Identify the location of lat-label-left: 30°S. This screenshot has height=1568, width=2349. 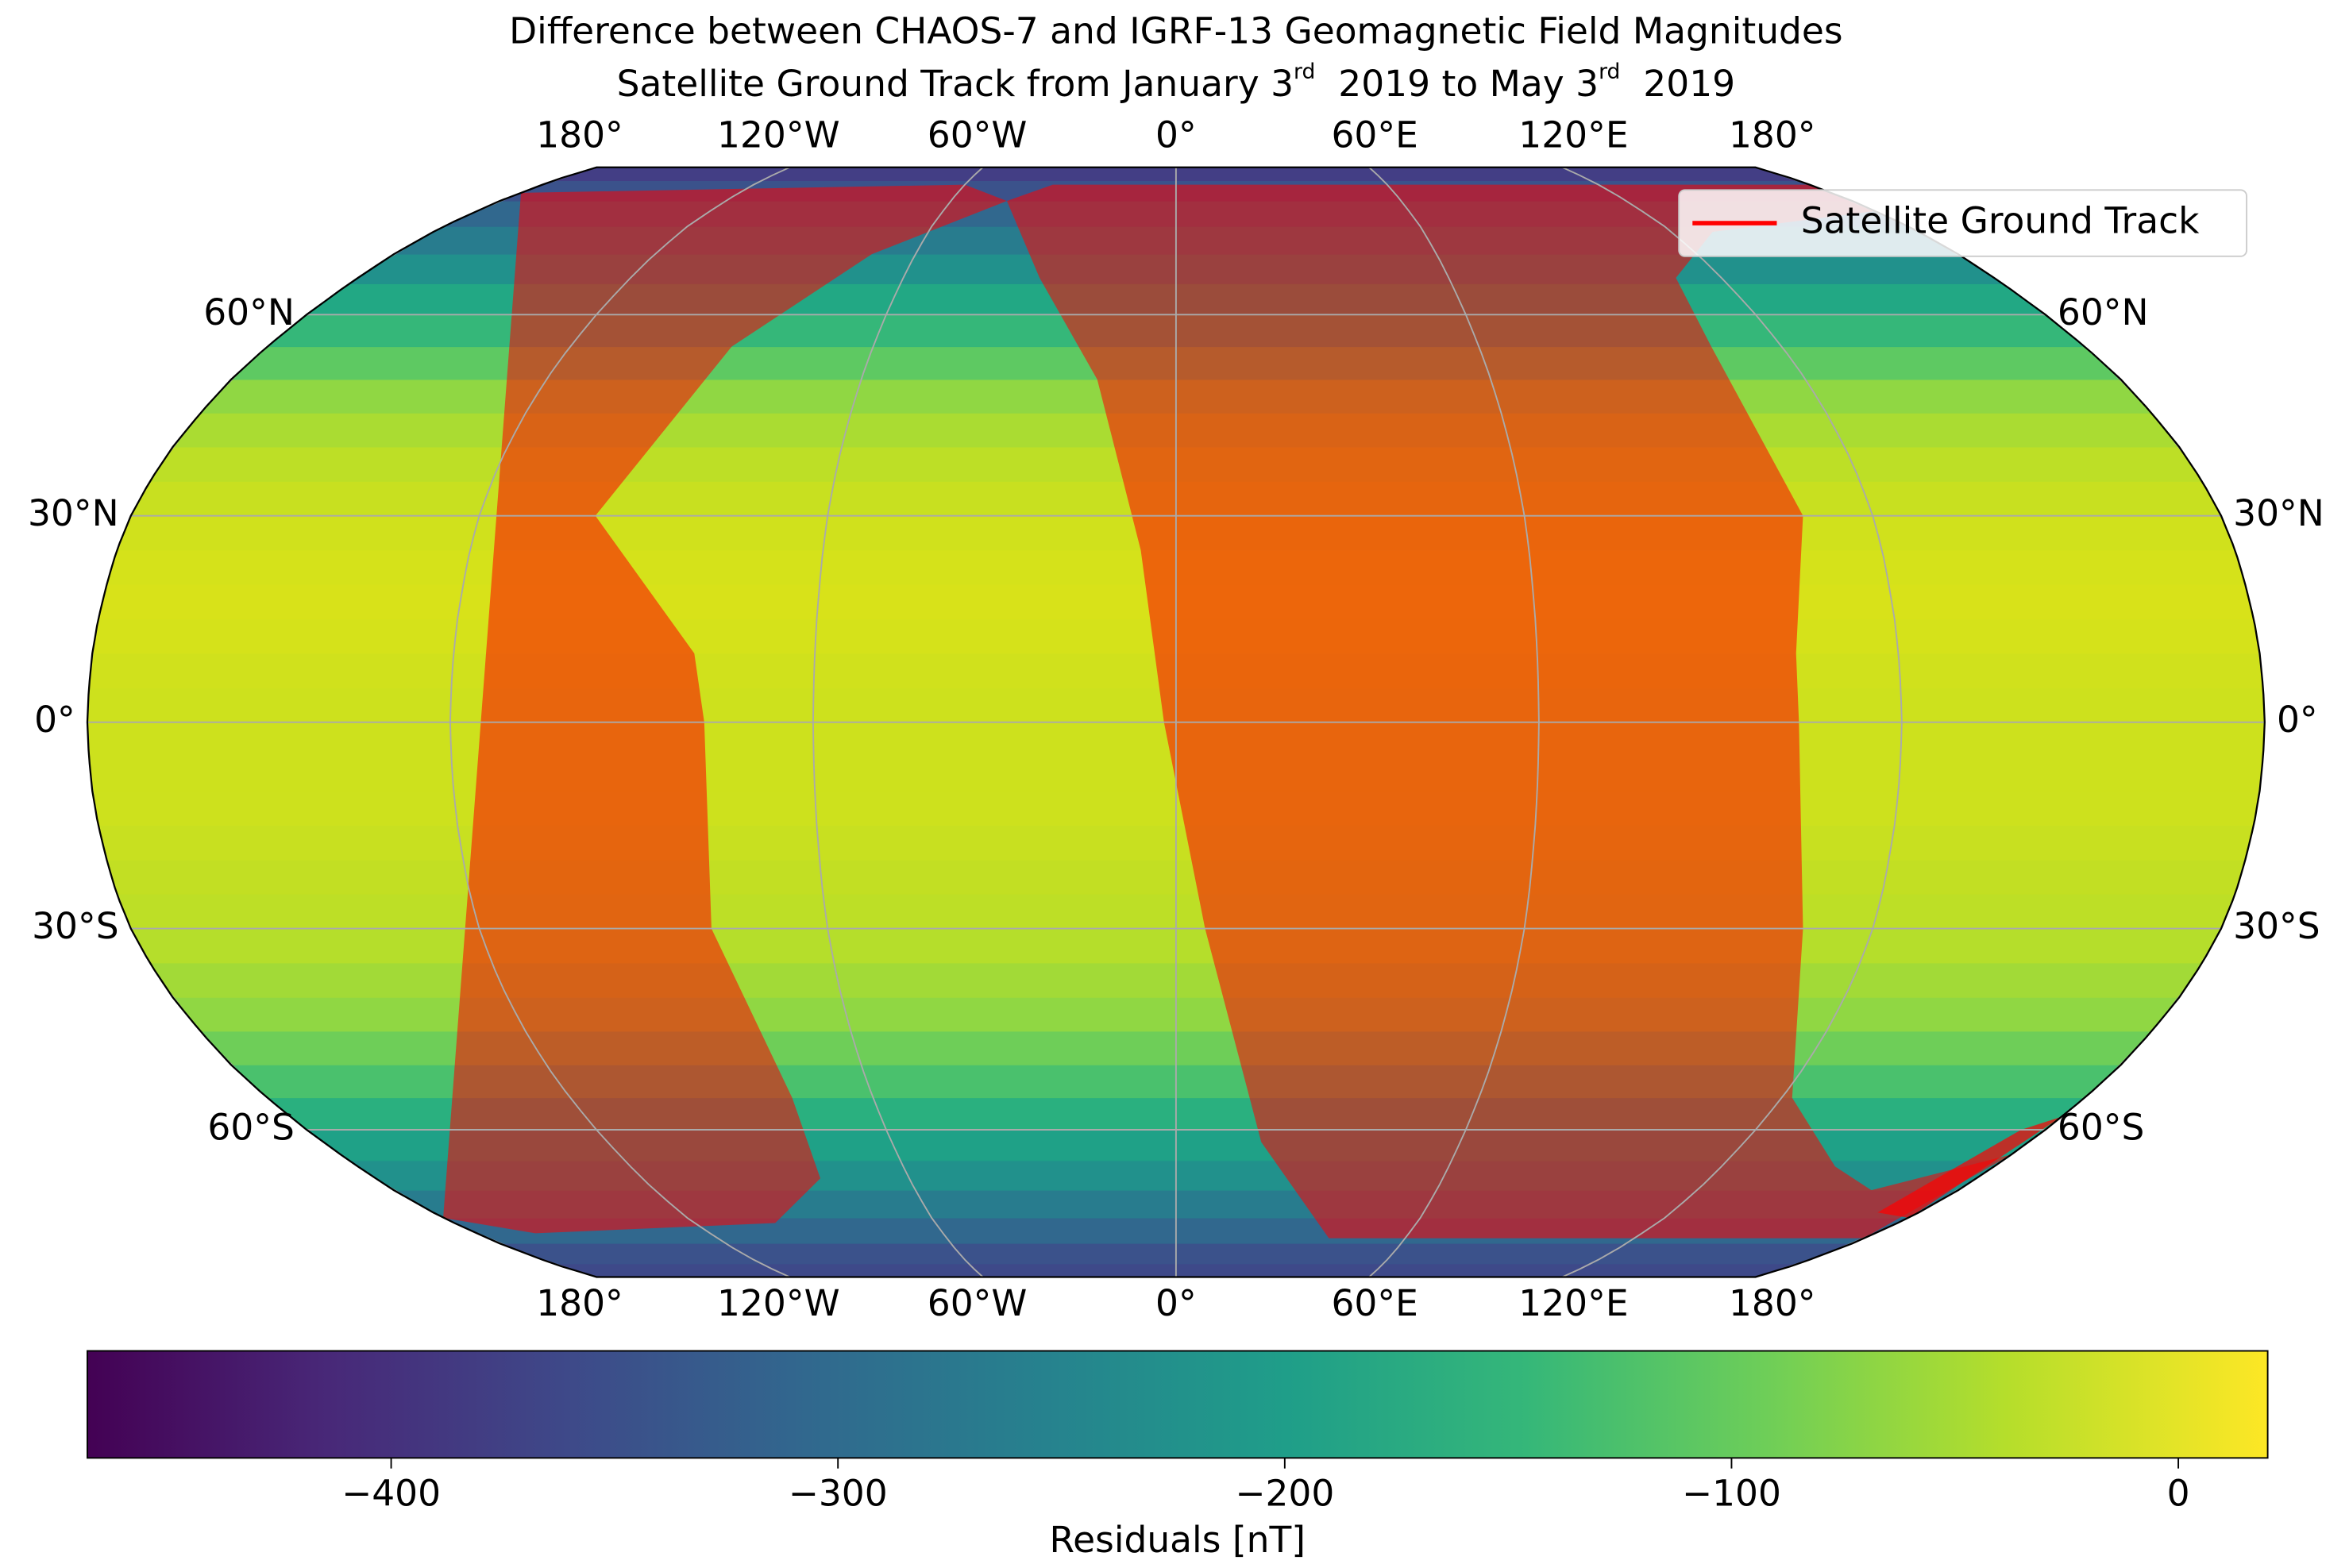
(75, 926).